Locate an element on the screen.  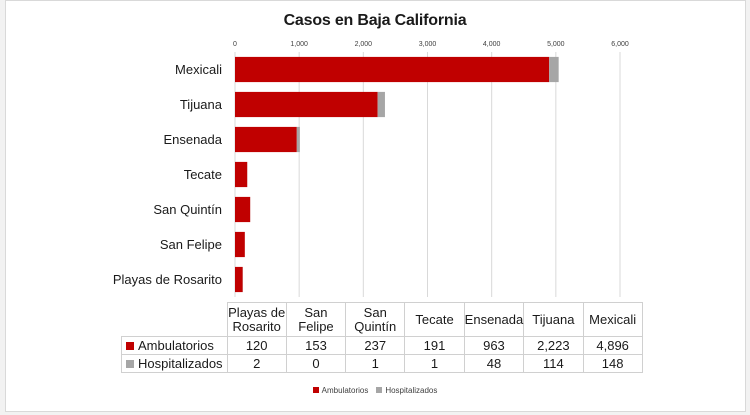
table-cell: 2 is located at coordinates (256, 363).